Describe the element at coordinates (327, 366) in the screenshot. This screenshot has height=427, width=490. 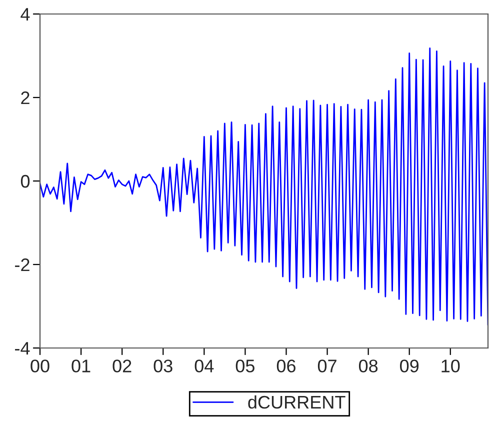
I see `x-tick-label: 07` at that location.